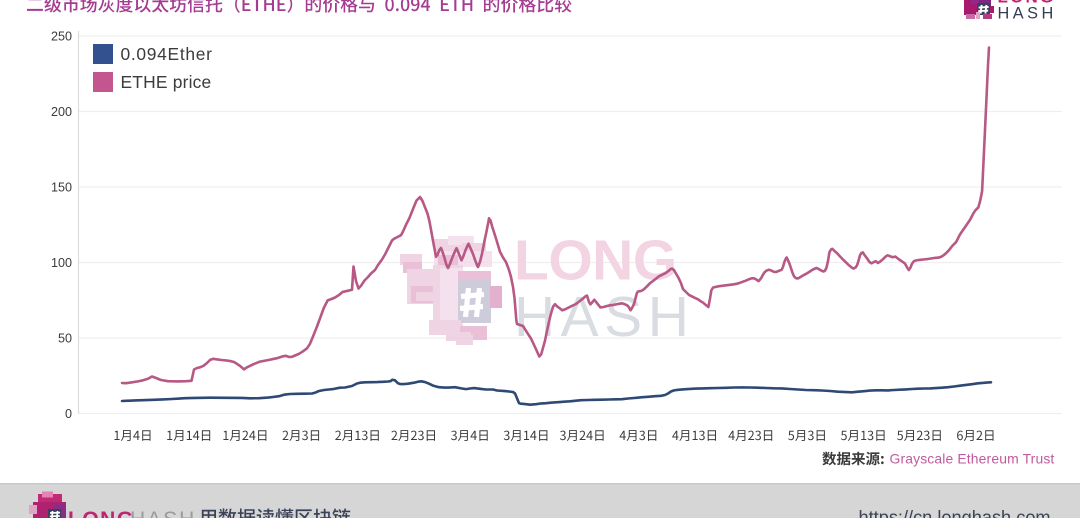  I want to click on svg-text: 0, so click(68, 414).